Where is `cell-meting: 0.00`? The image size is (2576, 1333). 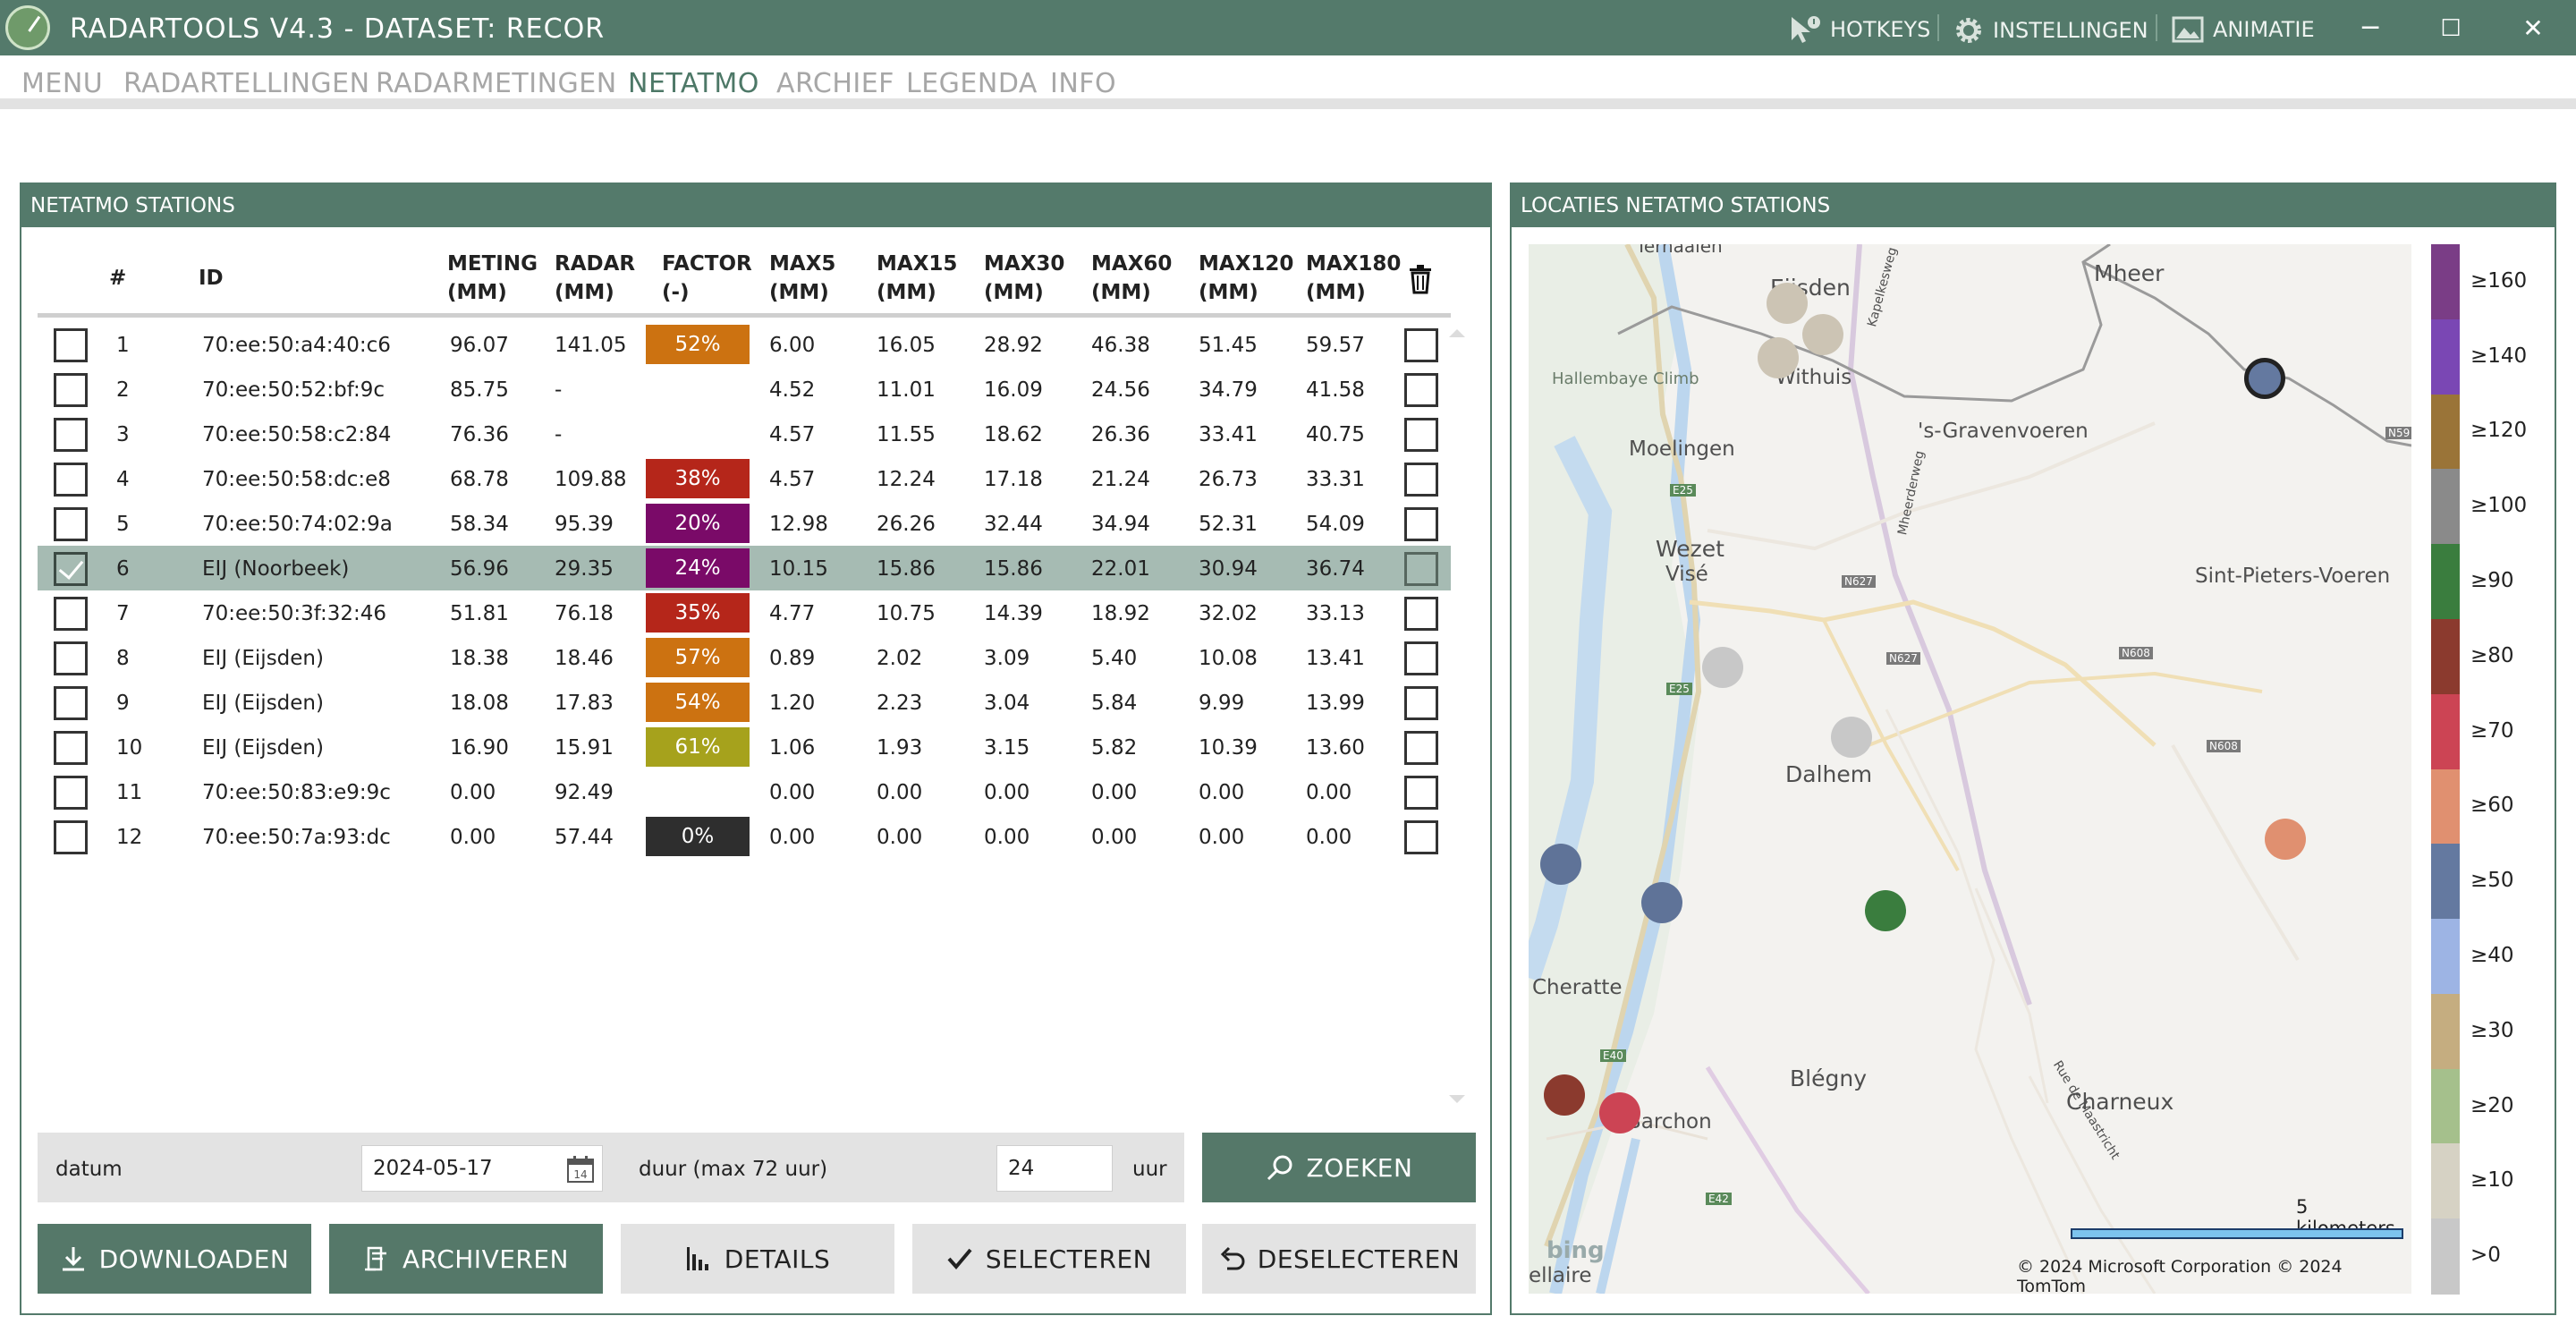
cell-meting: 0.00 is located at coordinates (473, 837).